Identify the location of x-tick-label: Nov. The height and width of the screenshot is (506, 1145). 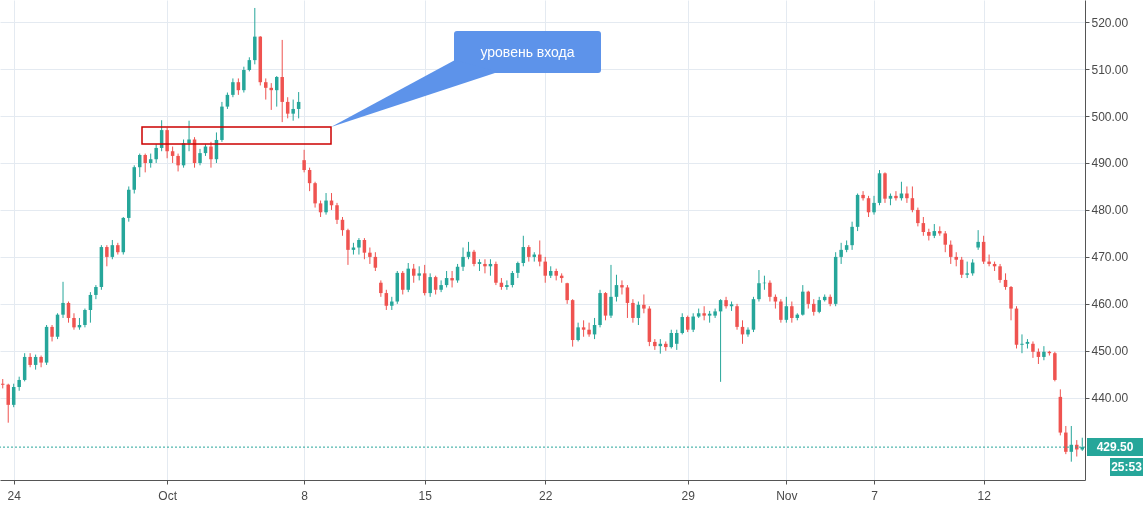
(787, 495).